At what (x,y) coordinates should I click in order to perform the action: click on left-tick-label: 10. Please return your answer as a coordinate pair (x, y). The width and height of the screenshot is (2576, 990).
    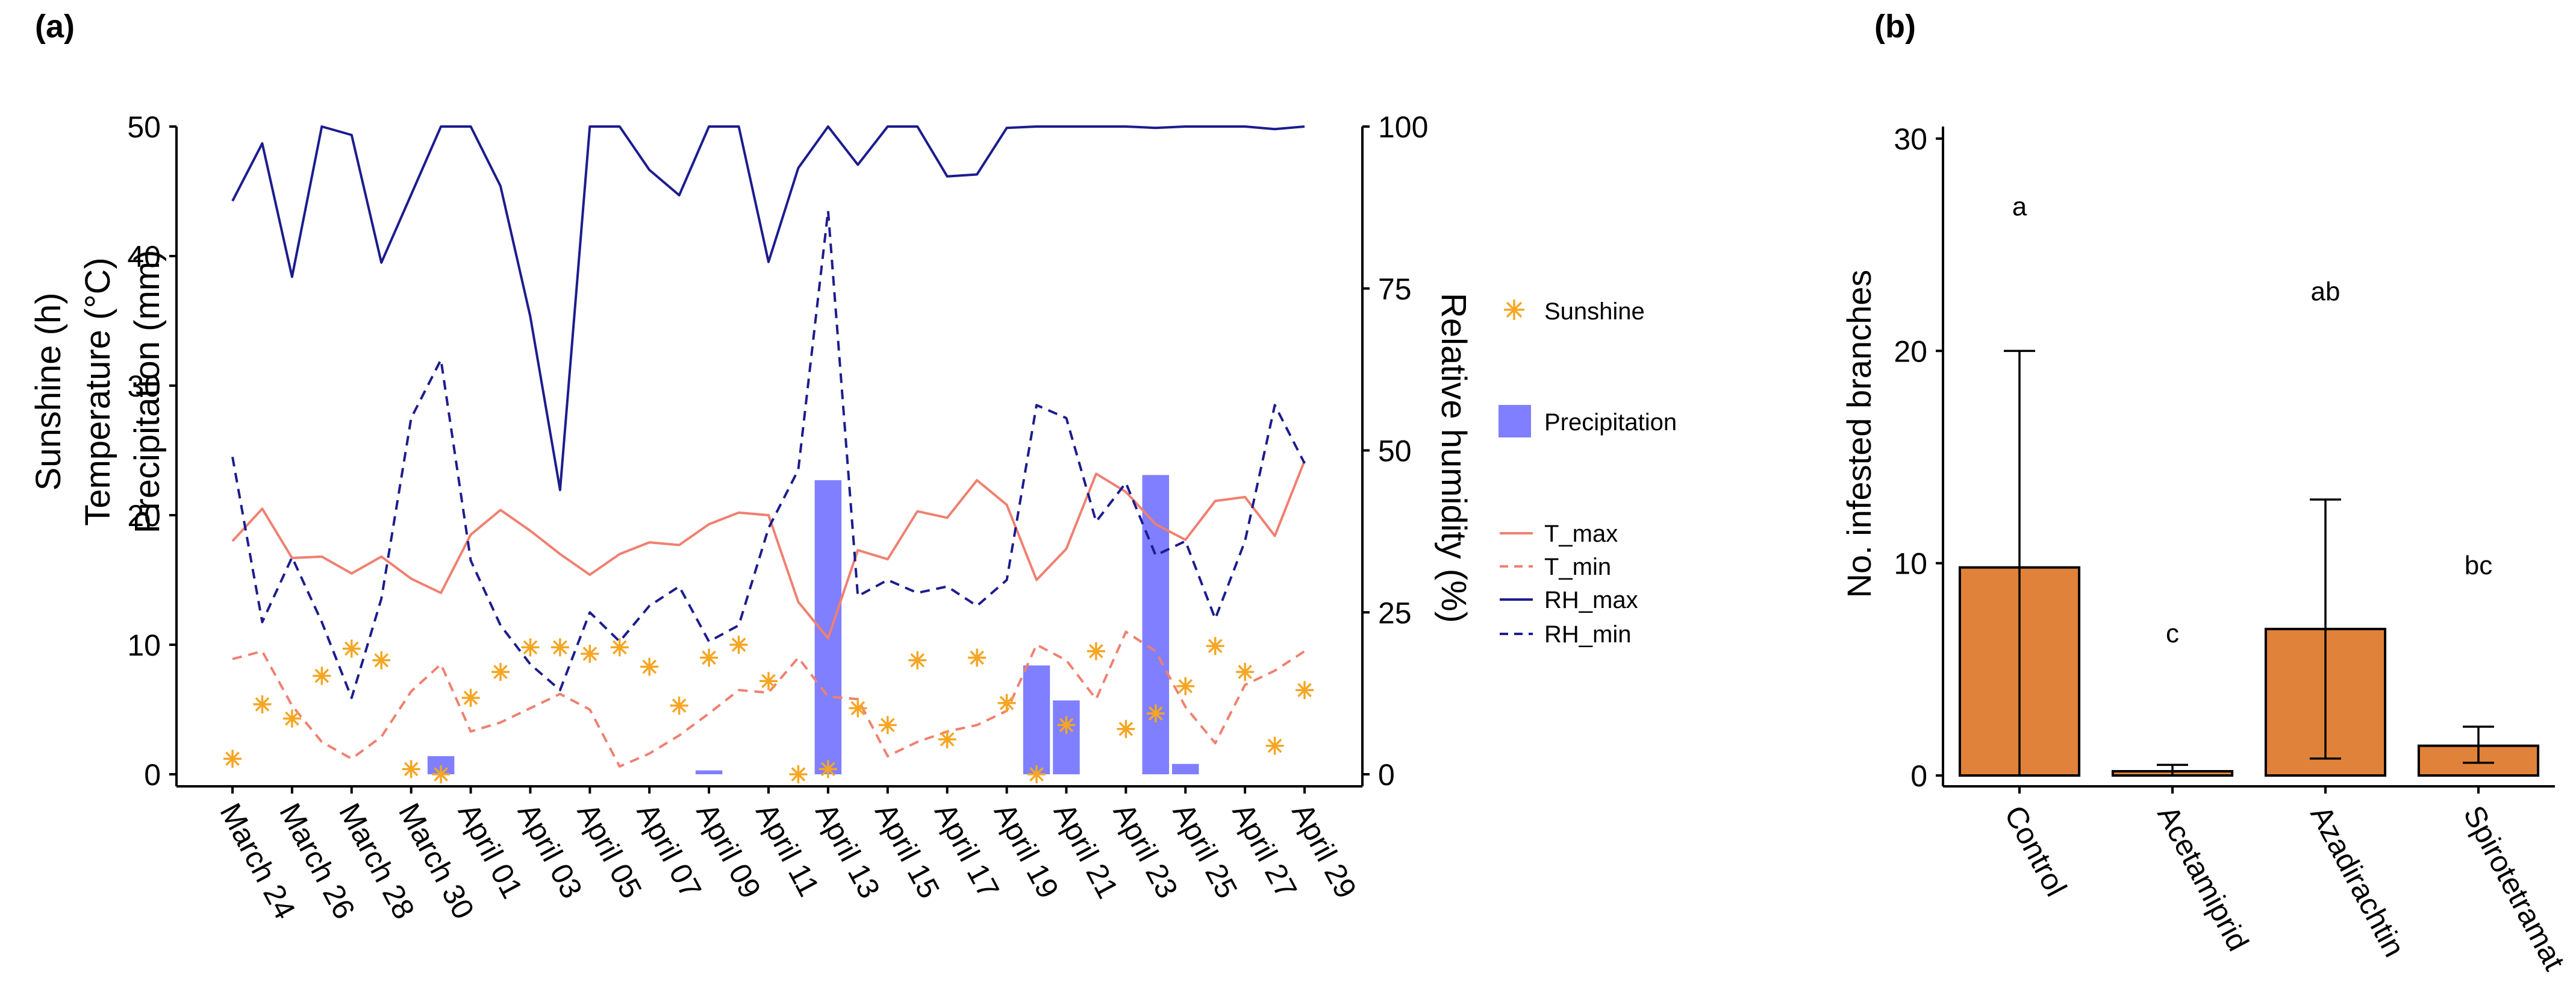
    Looking at the image, I should click on (144, 645).